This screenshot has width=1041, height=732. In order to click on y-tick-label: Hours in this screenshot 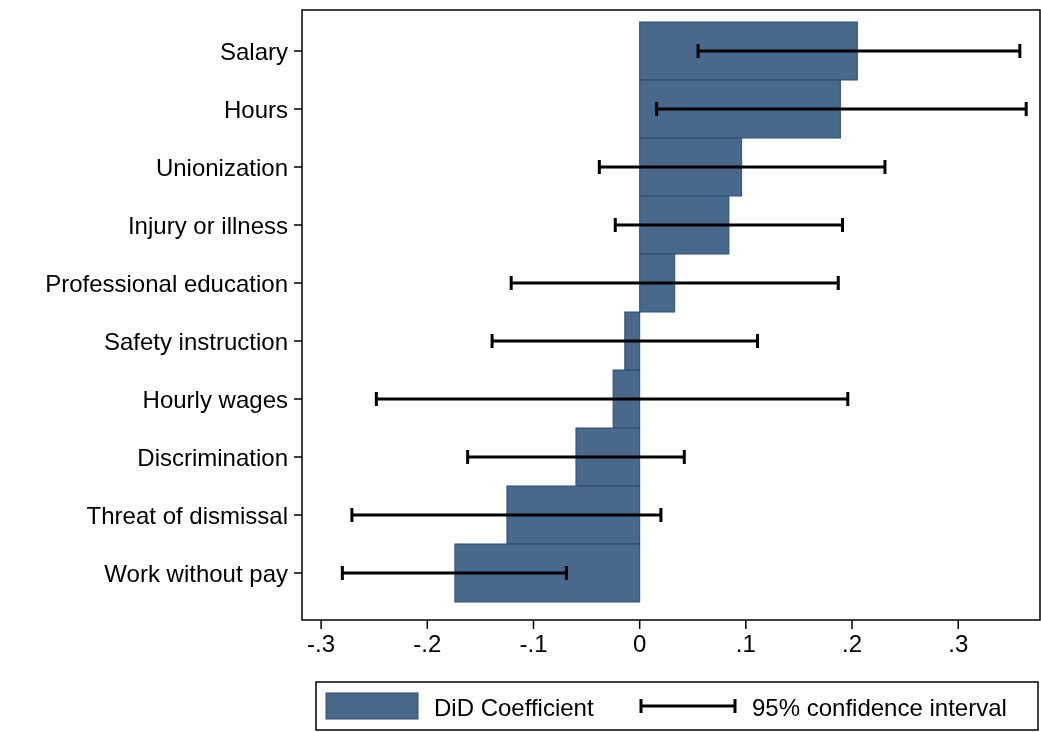, I will do `click(255, 109)`.